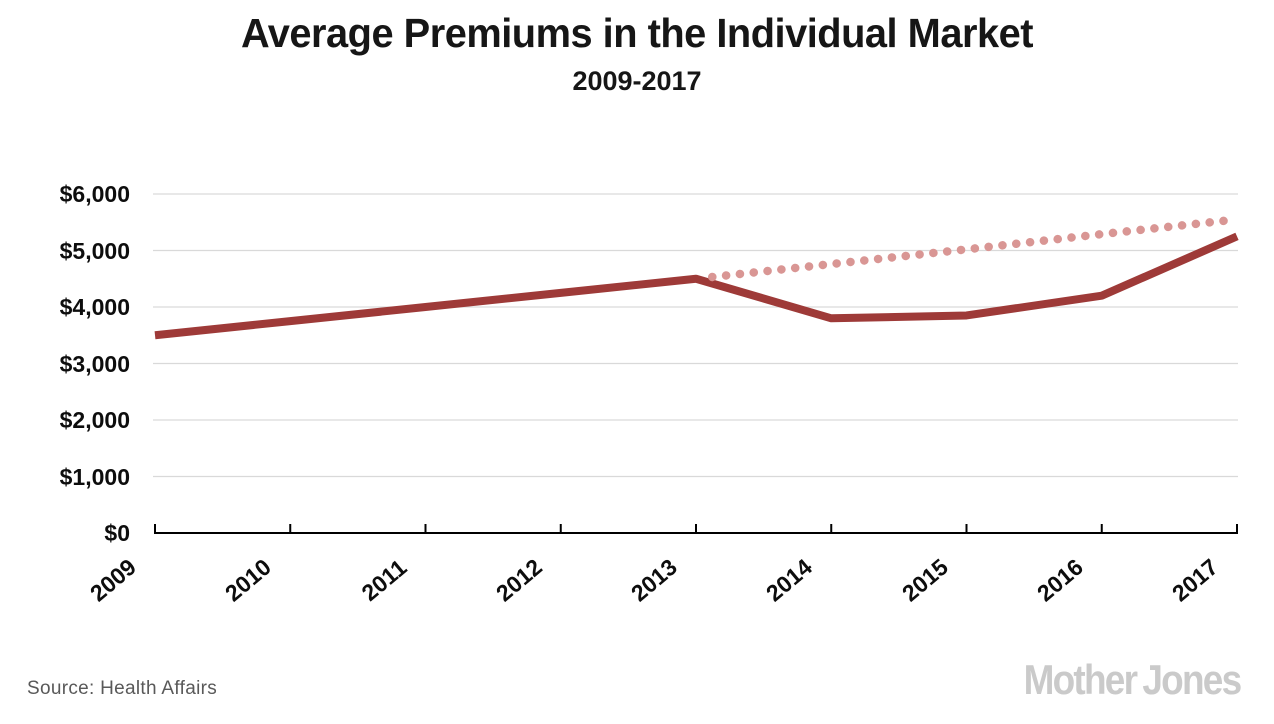  Describe the element at coordinates (94, 194) in the screenshot. I see `y-axis-tick-label: $6,000` at that location.